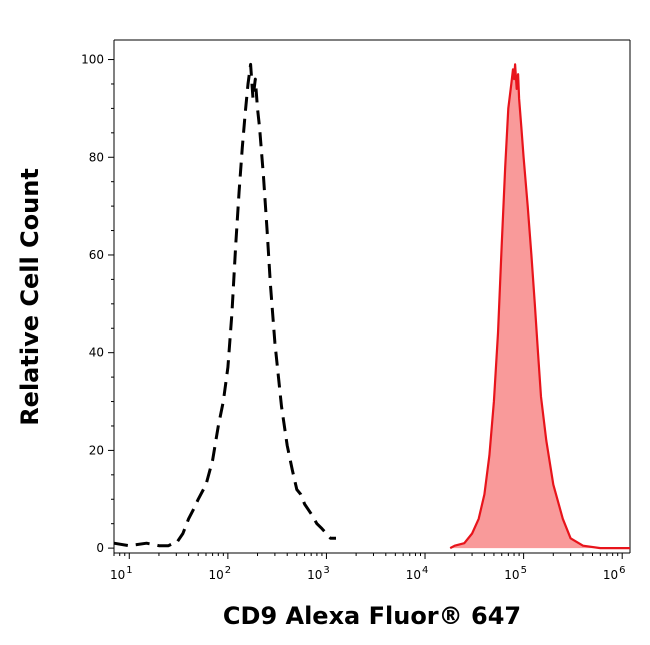 This screenshot has height=645, width=650. I want to click on x-tick-exponent: 3, so click(326, 570).